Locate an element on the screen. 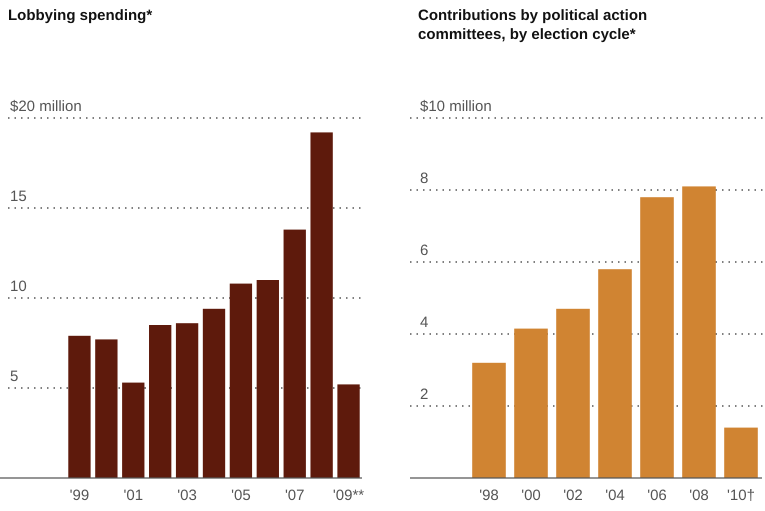 The image size is (765, 511). x-tick-label: '02 is located at coordinates (573, 495).